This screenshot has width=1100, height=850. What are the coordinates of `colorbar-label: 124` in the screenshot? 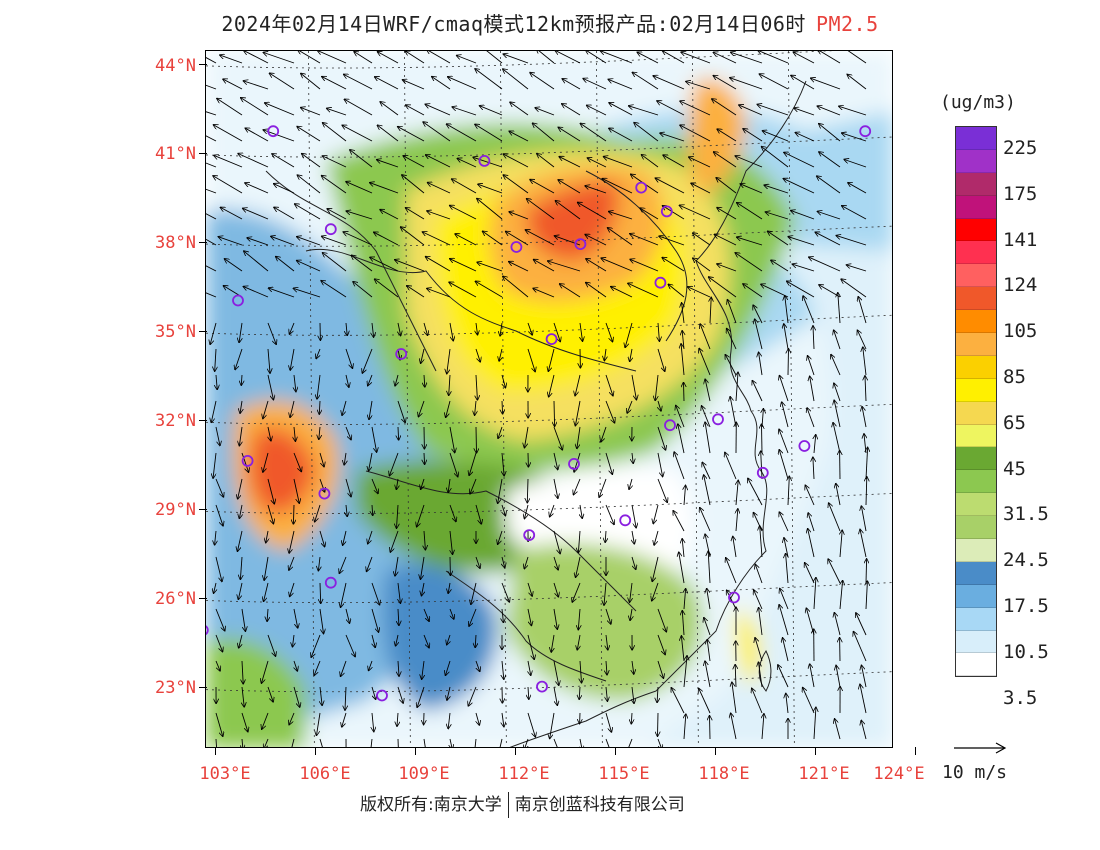 It's located at (1020, 285).